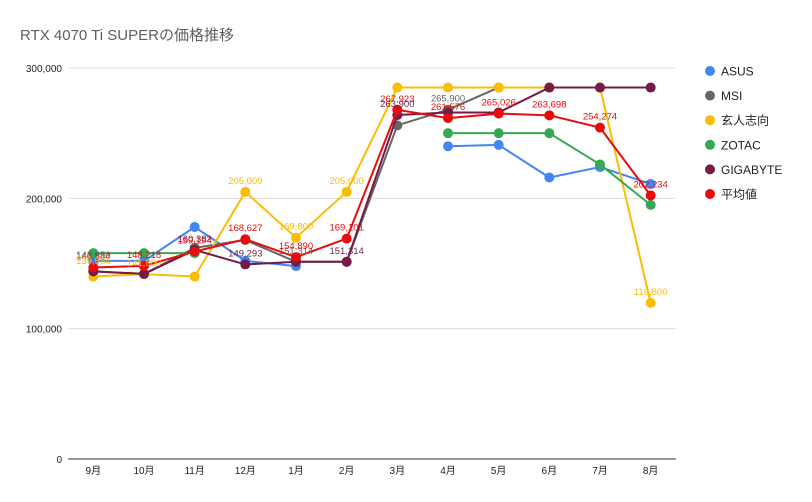 The image size is (812, 502). What do you see at coordinates (127, 35) in the screenshot?
I see `chart-title: RTX 4070 Ti SUPERの価格推移` at bounding box center [127, 35].